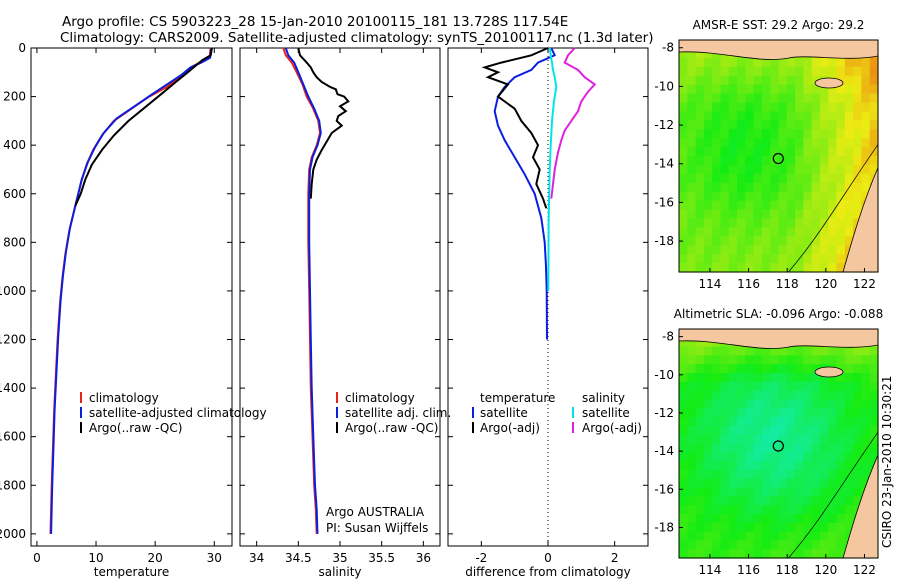 This screenshot has width=900, height=580. What do you see at coordinates (864, 284) in the screenshot?
I see `map-1-xtick-label: 122` at bounding box center [864, 284].